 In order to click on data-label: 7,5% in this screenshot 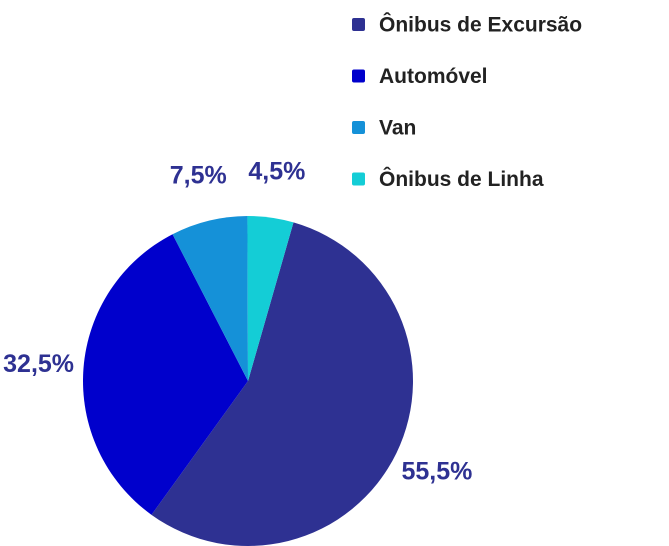, I will do `click(198, 176)`.